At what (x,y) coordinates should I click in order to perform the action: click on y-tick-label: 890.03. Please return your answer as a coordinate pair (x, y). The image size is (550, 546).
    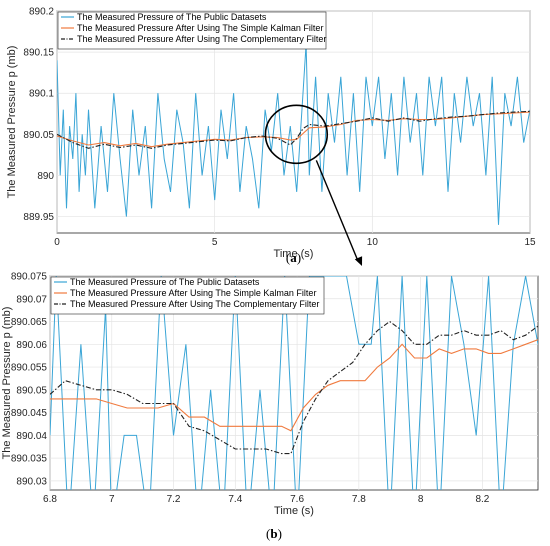
    Looking at the image, I should click on (31, 481).